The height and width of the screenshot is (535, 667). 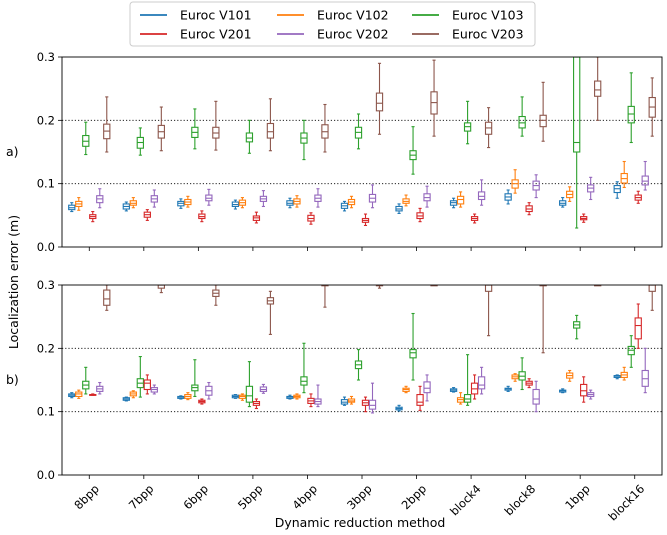 I want to click on box-euroc-v201-block8, so click(x=529, y=209).